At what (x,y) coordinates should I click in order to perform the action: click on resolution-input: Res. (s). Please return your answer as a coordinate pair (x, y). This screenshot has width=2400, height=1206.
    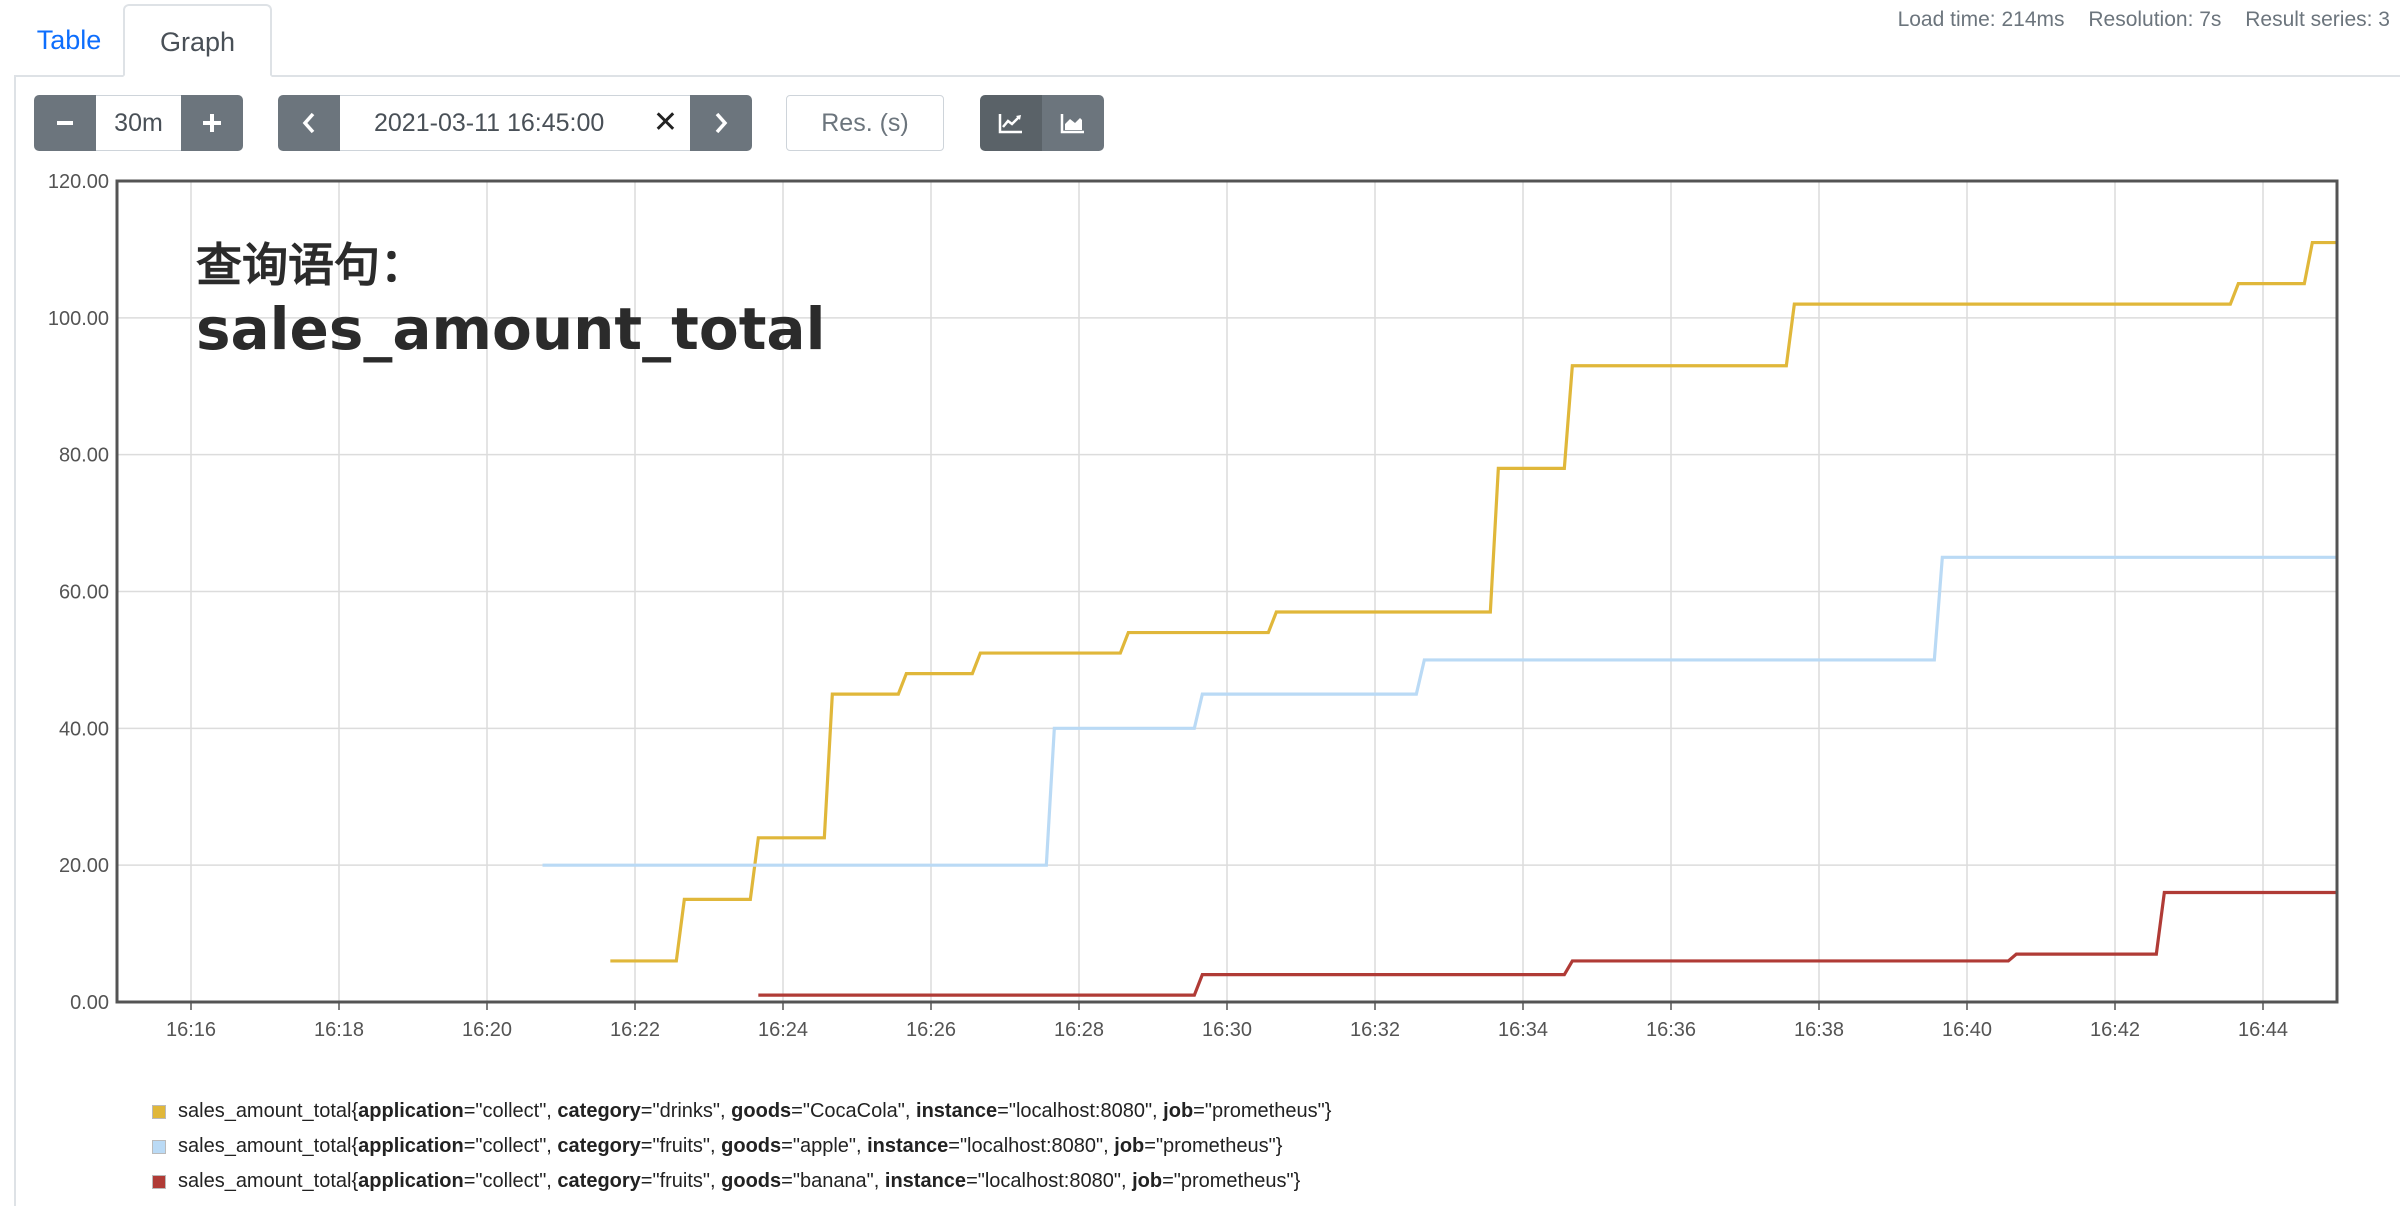
    Looking at the image, I should click on (865, 123).